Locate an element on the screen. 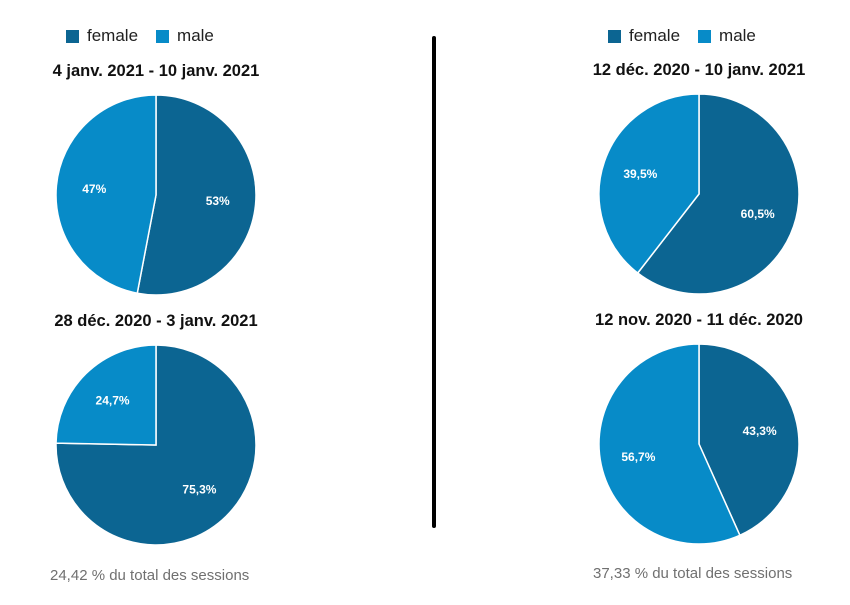 The height and width of the screenshot is (605, 850). slice-label-male: 56,7% is located at coordinates (638, 457).